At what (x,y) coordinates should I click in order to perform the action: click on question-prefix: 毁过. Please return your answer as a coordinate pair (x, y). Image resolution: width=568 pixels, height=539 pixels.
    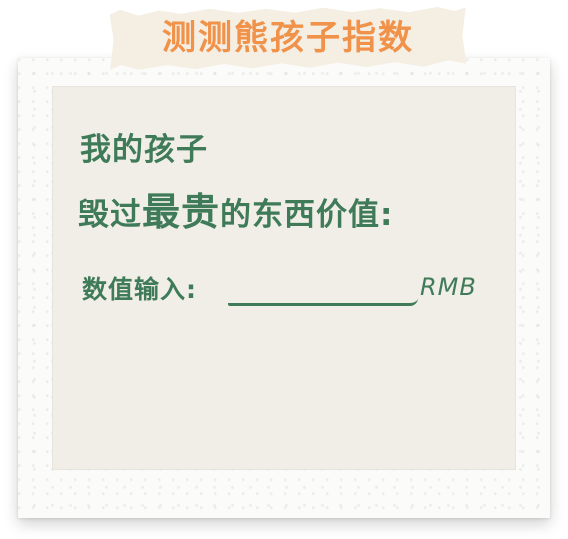
    Looking at the image, I should click on (110, 215).